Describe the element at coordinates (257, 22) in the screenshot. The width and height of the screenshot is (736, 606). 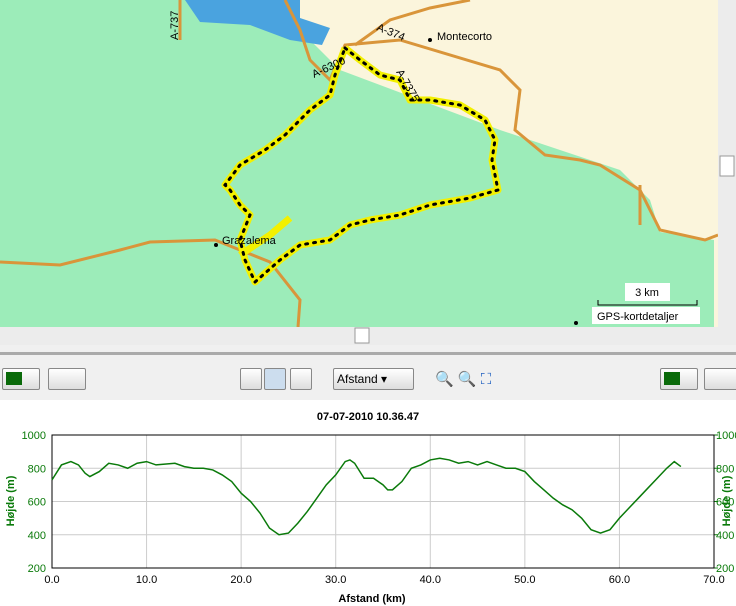
I see `water` at that location.